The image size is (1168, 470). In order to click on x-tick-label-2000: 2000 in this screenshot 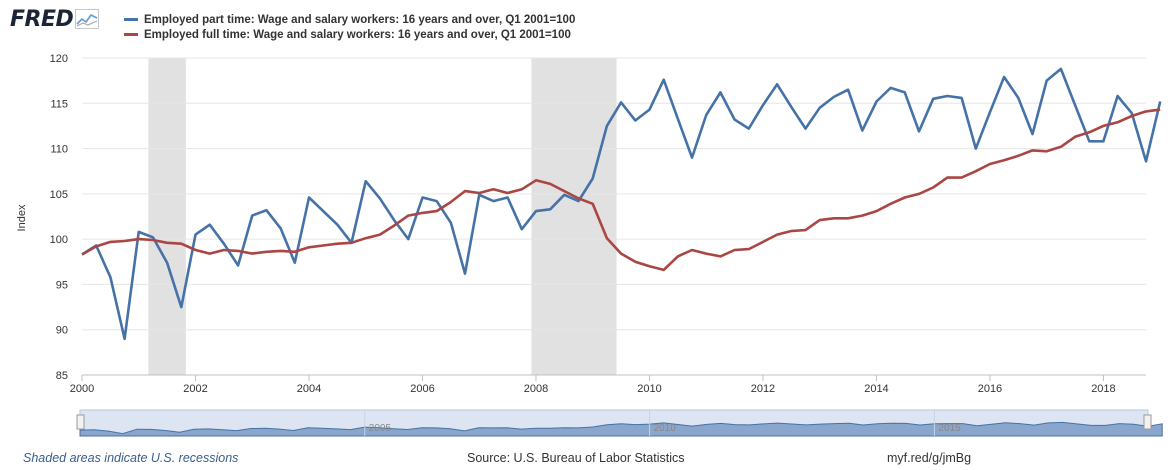, I will do `click(82, 389)`.